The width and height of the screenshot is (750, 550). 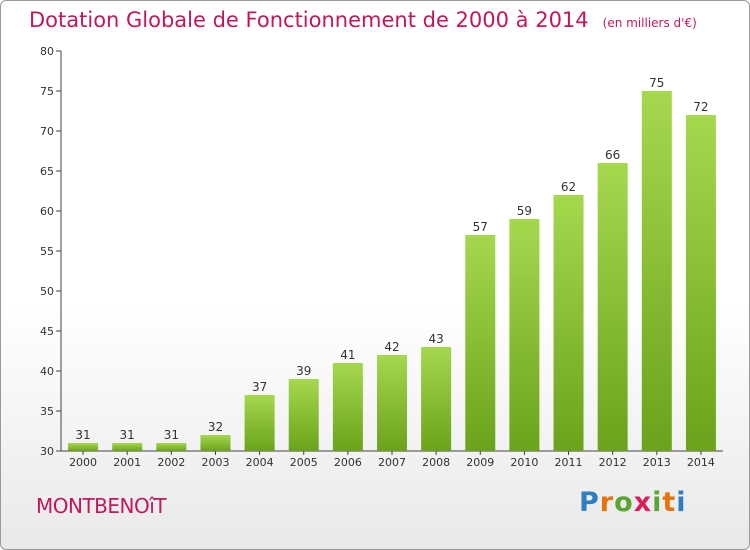 What do you see at coordinates (304, 462) in the screenshot?
I see `x-tick-label: 2005` at bounding box center [304, 462].